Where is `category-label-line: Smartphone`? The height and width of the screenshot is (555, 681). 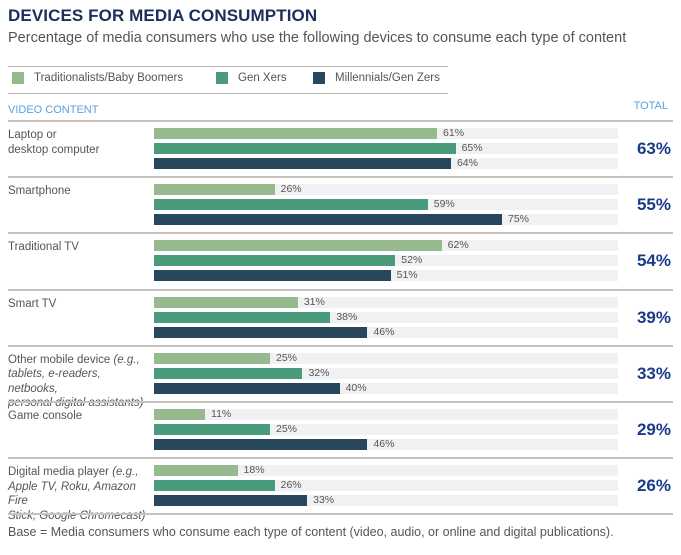
category-label-line: Smartphone is located at coordinates (80, 191).